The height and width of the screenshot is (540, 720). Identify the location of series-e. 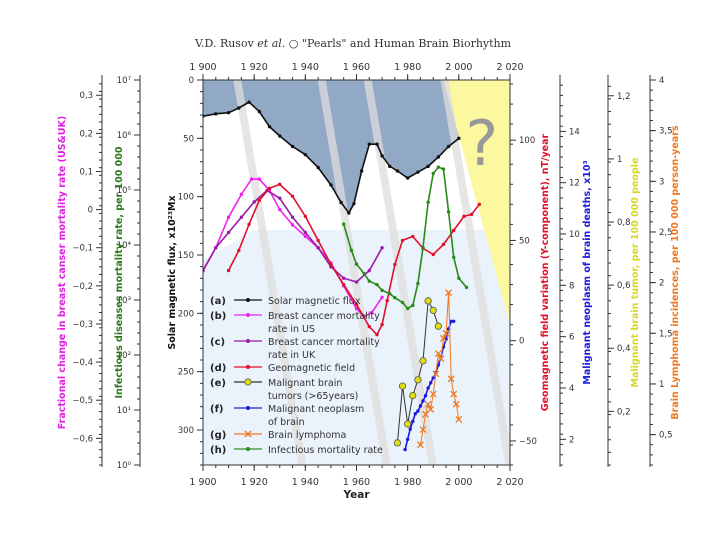
(417, 372).